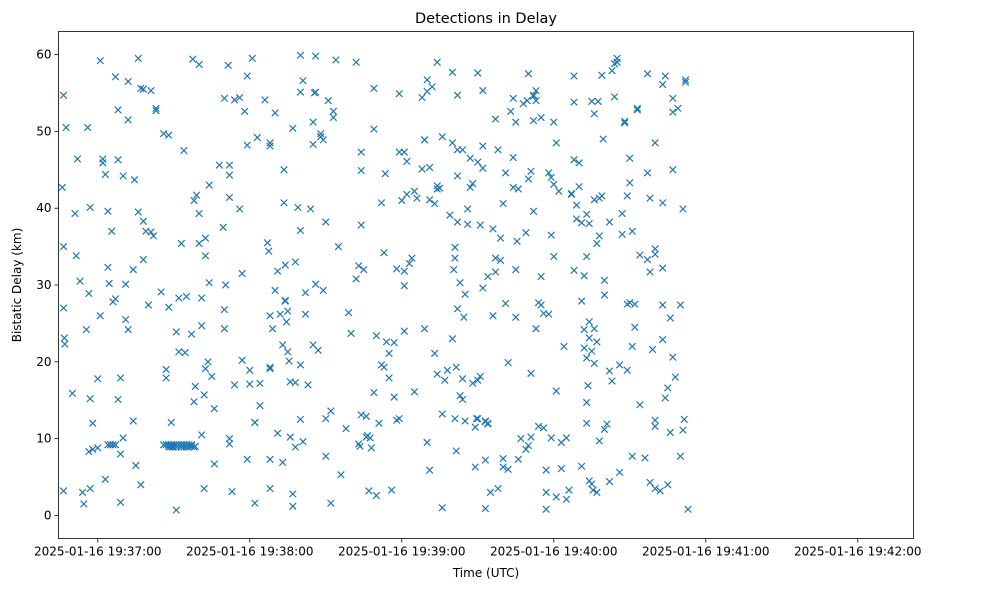  What do you see at coordinates (43, 285) in the screenshot?
I see `y-tick-label: 30` at bounding box center [43, 285].